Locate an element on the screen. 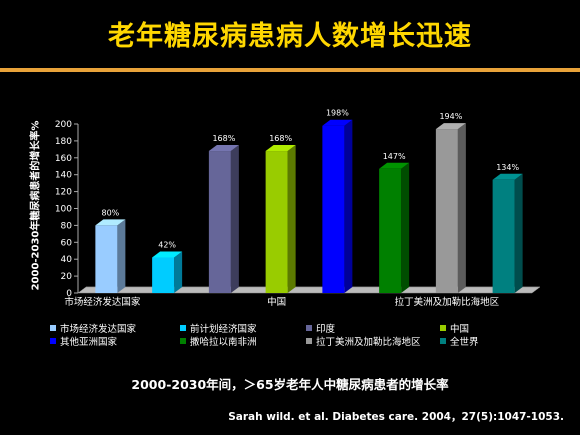 Image resolution: width=580 pixels, height=435 pixels. legend-item: 其他亚洲国家 is located at coordinates (83, 341).